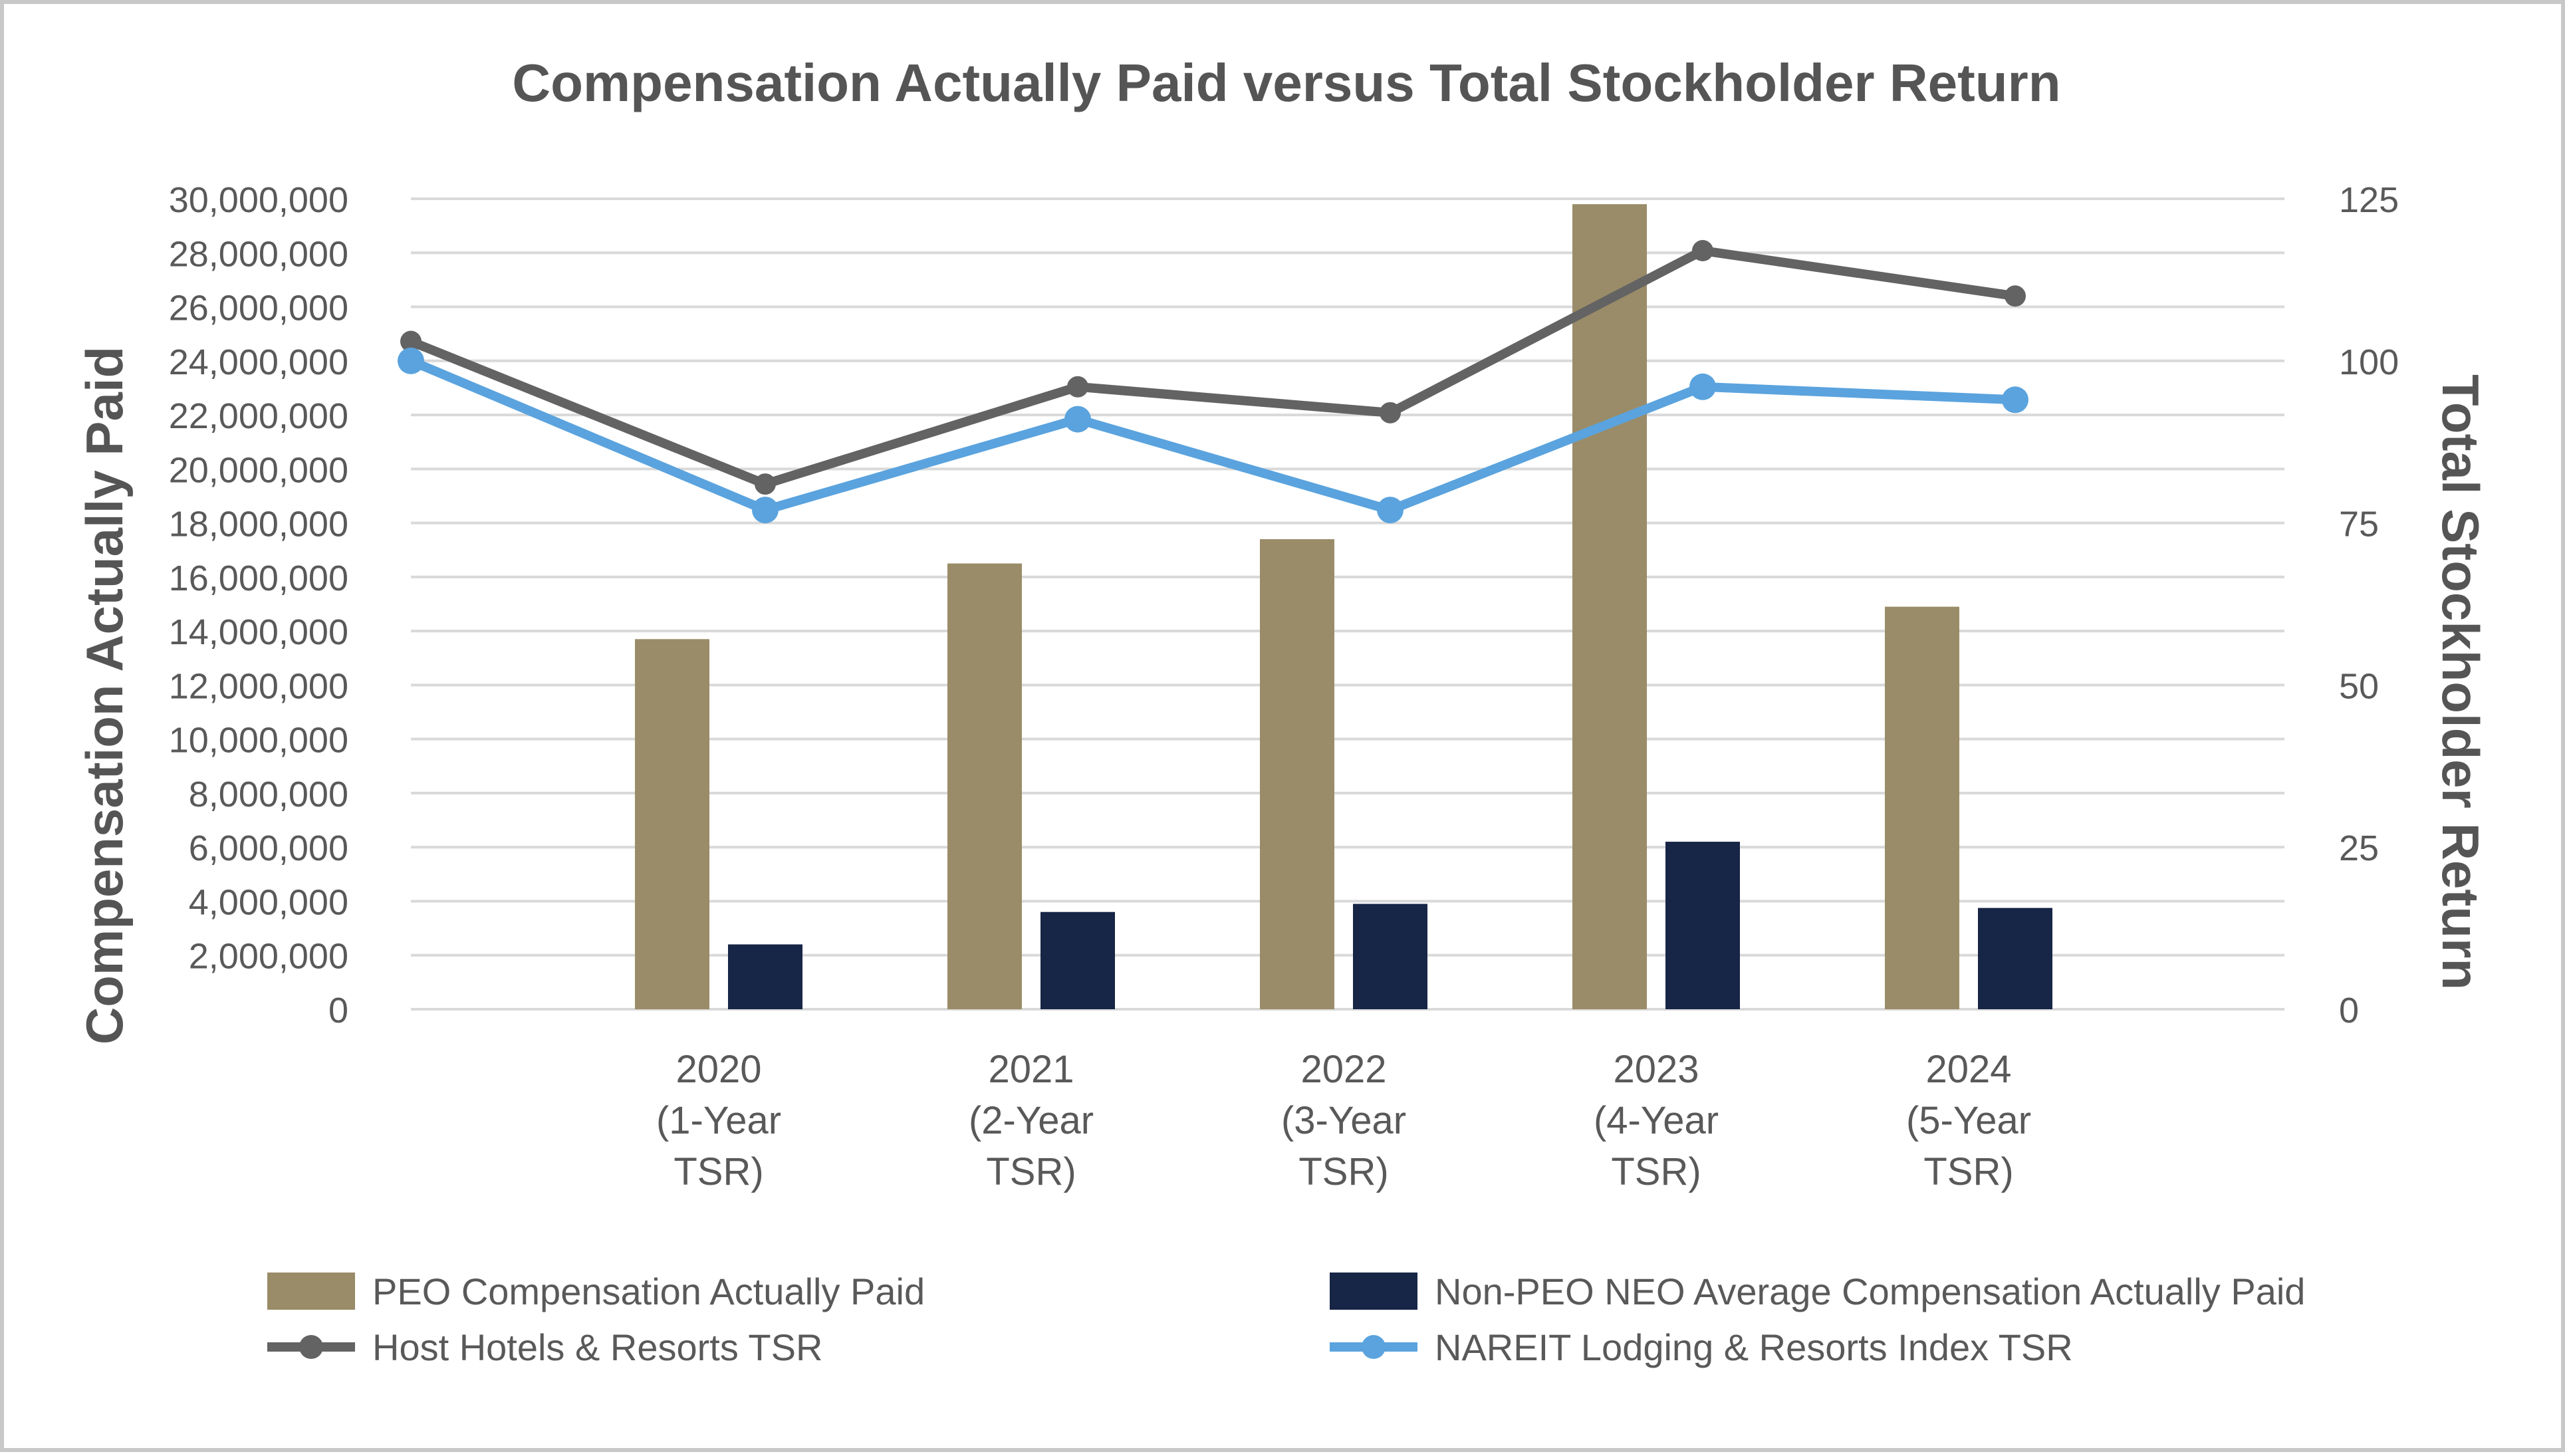  Describe the element at coordinates (258, 741) in the screenshot. I see `y-tick-label: 10,000,000` at that location.